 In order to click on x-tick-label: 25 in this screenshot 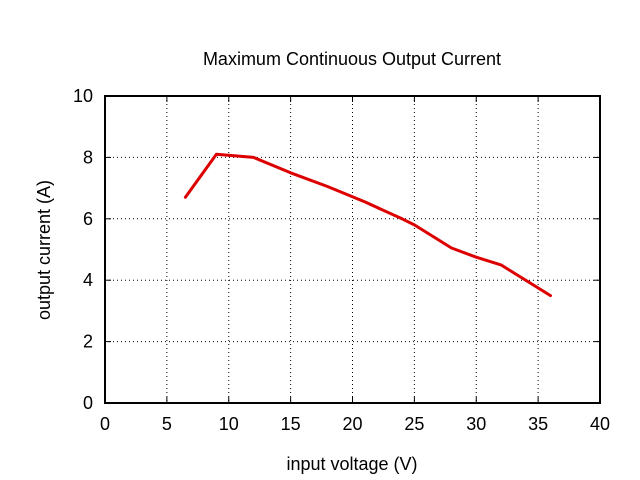, I will do `click(414, 424)`.